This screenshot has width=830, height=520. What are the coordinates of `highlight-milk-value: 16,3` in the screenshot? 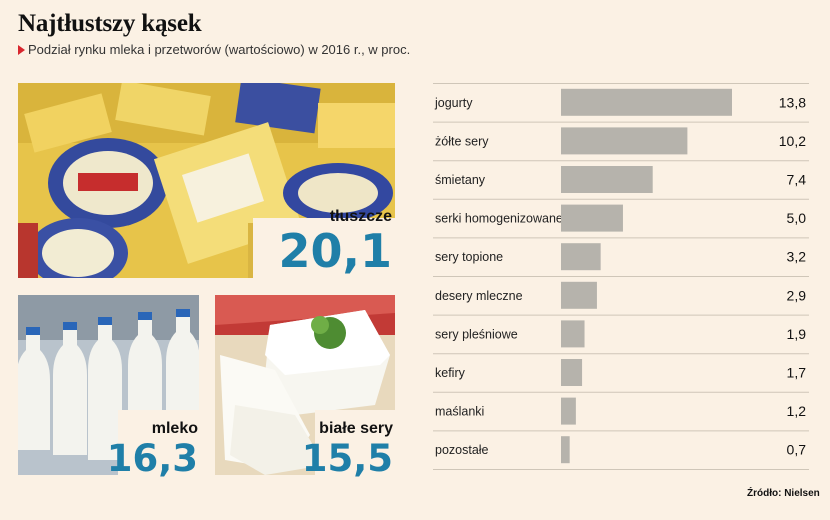 It's located at (152, 458).